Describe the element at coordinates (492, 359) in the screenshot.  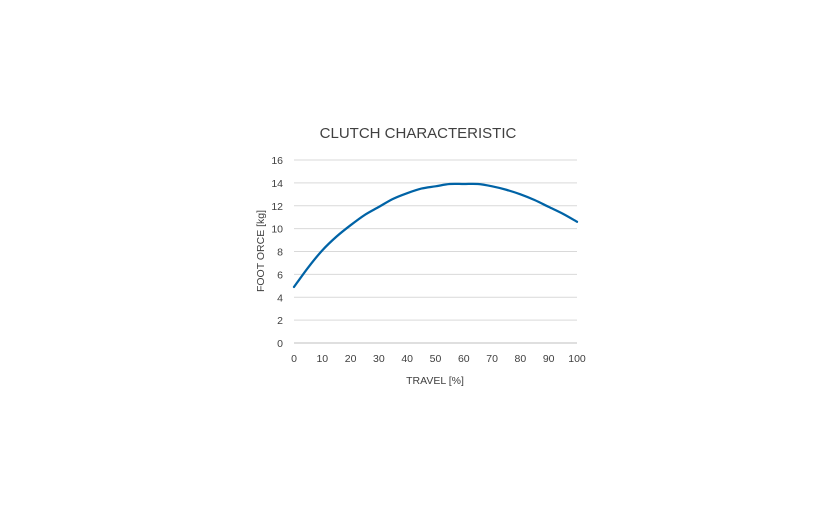
I see `x-tick-label: 70` at that location.